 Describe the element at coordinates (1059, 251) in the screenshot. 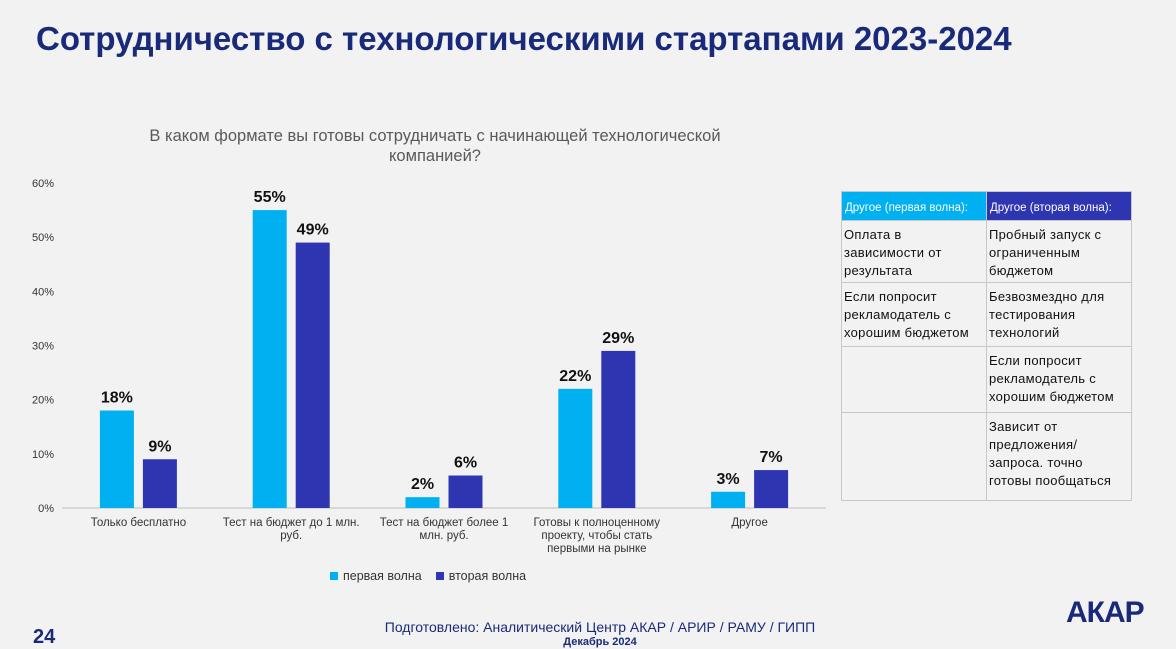

I see `table-cell: Пробный запуск с ограниченным бюджетом` at that location.